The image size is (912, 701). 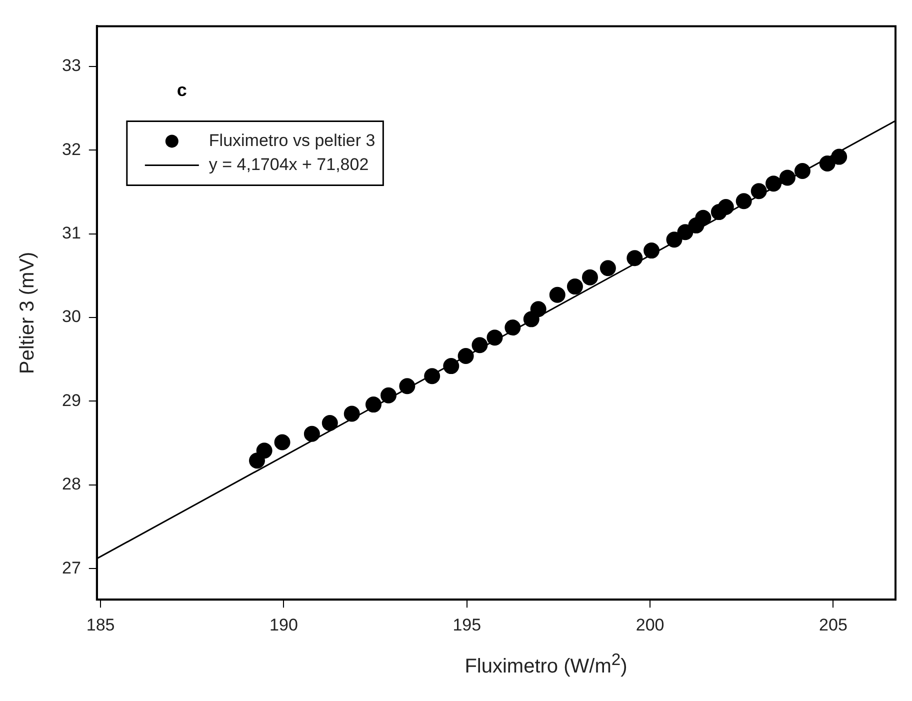 I want to click on y-tick-label: 27, so click(x=71, y=568).